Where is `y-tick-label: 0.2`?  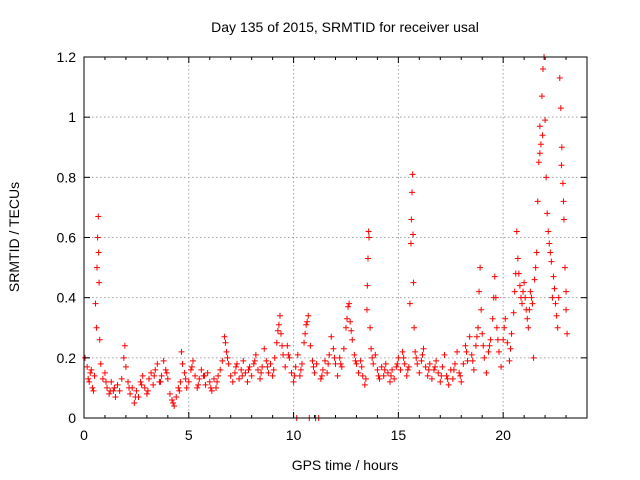
y-tick-label: 0.2 is located at coordinates (67, 358).